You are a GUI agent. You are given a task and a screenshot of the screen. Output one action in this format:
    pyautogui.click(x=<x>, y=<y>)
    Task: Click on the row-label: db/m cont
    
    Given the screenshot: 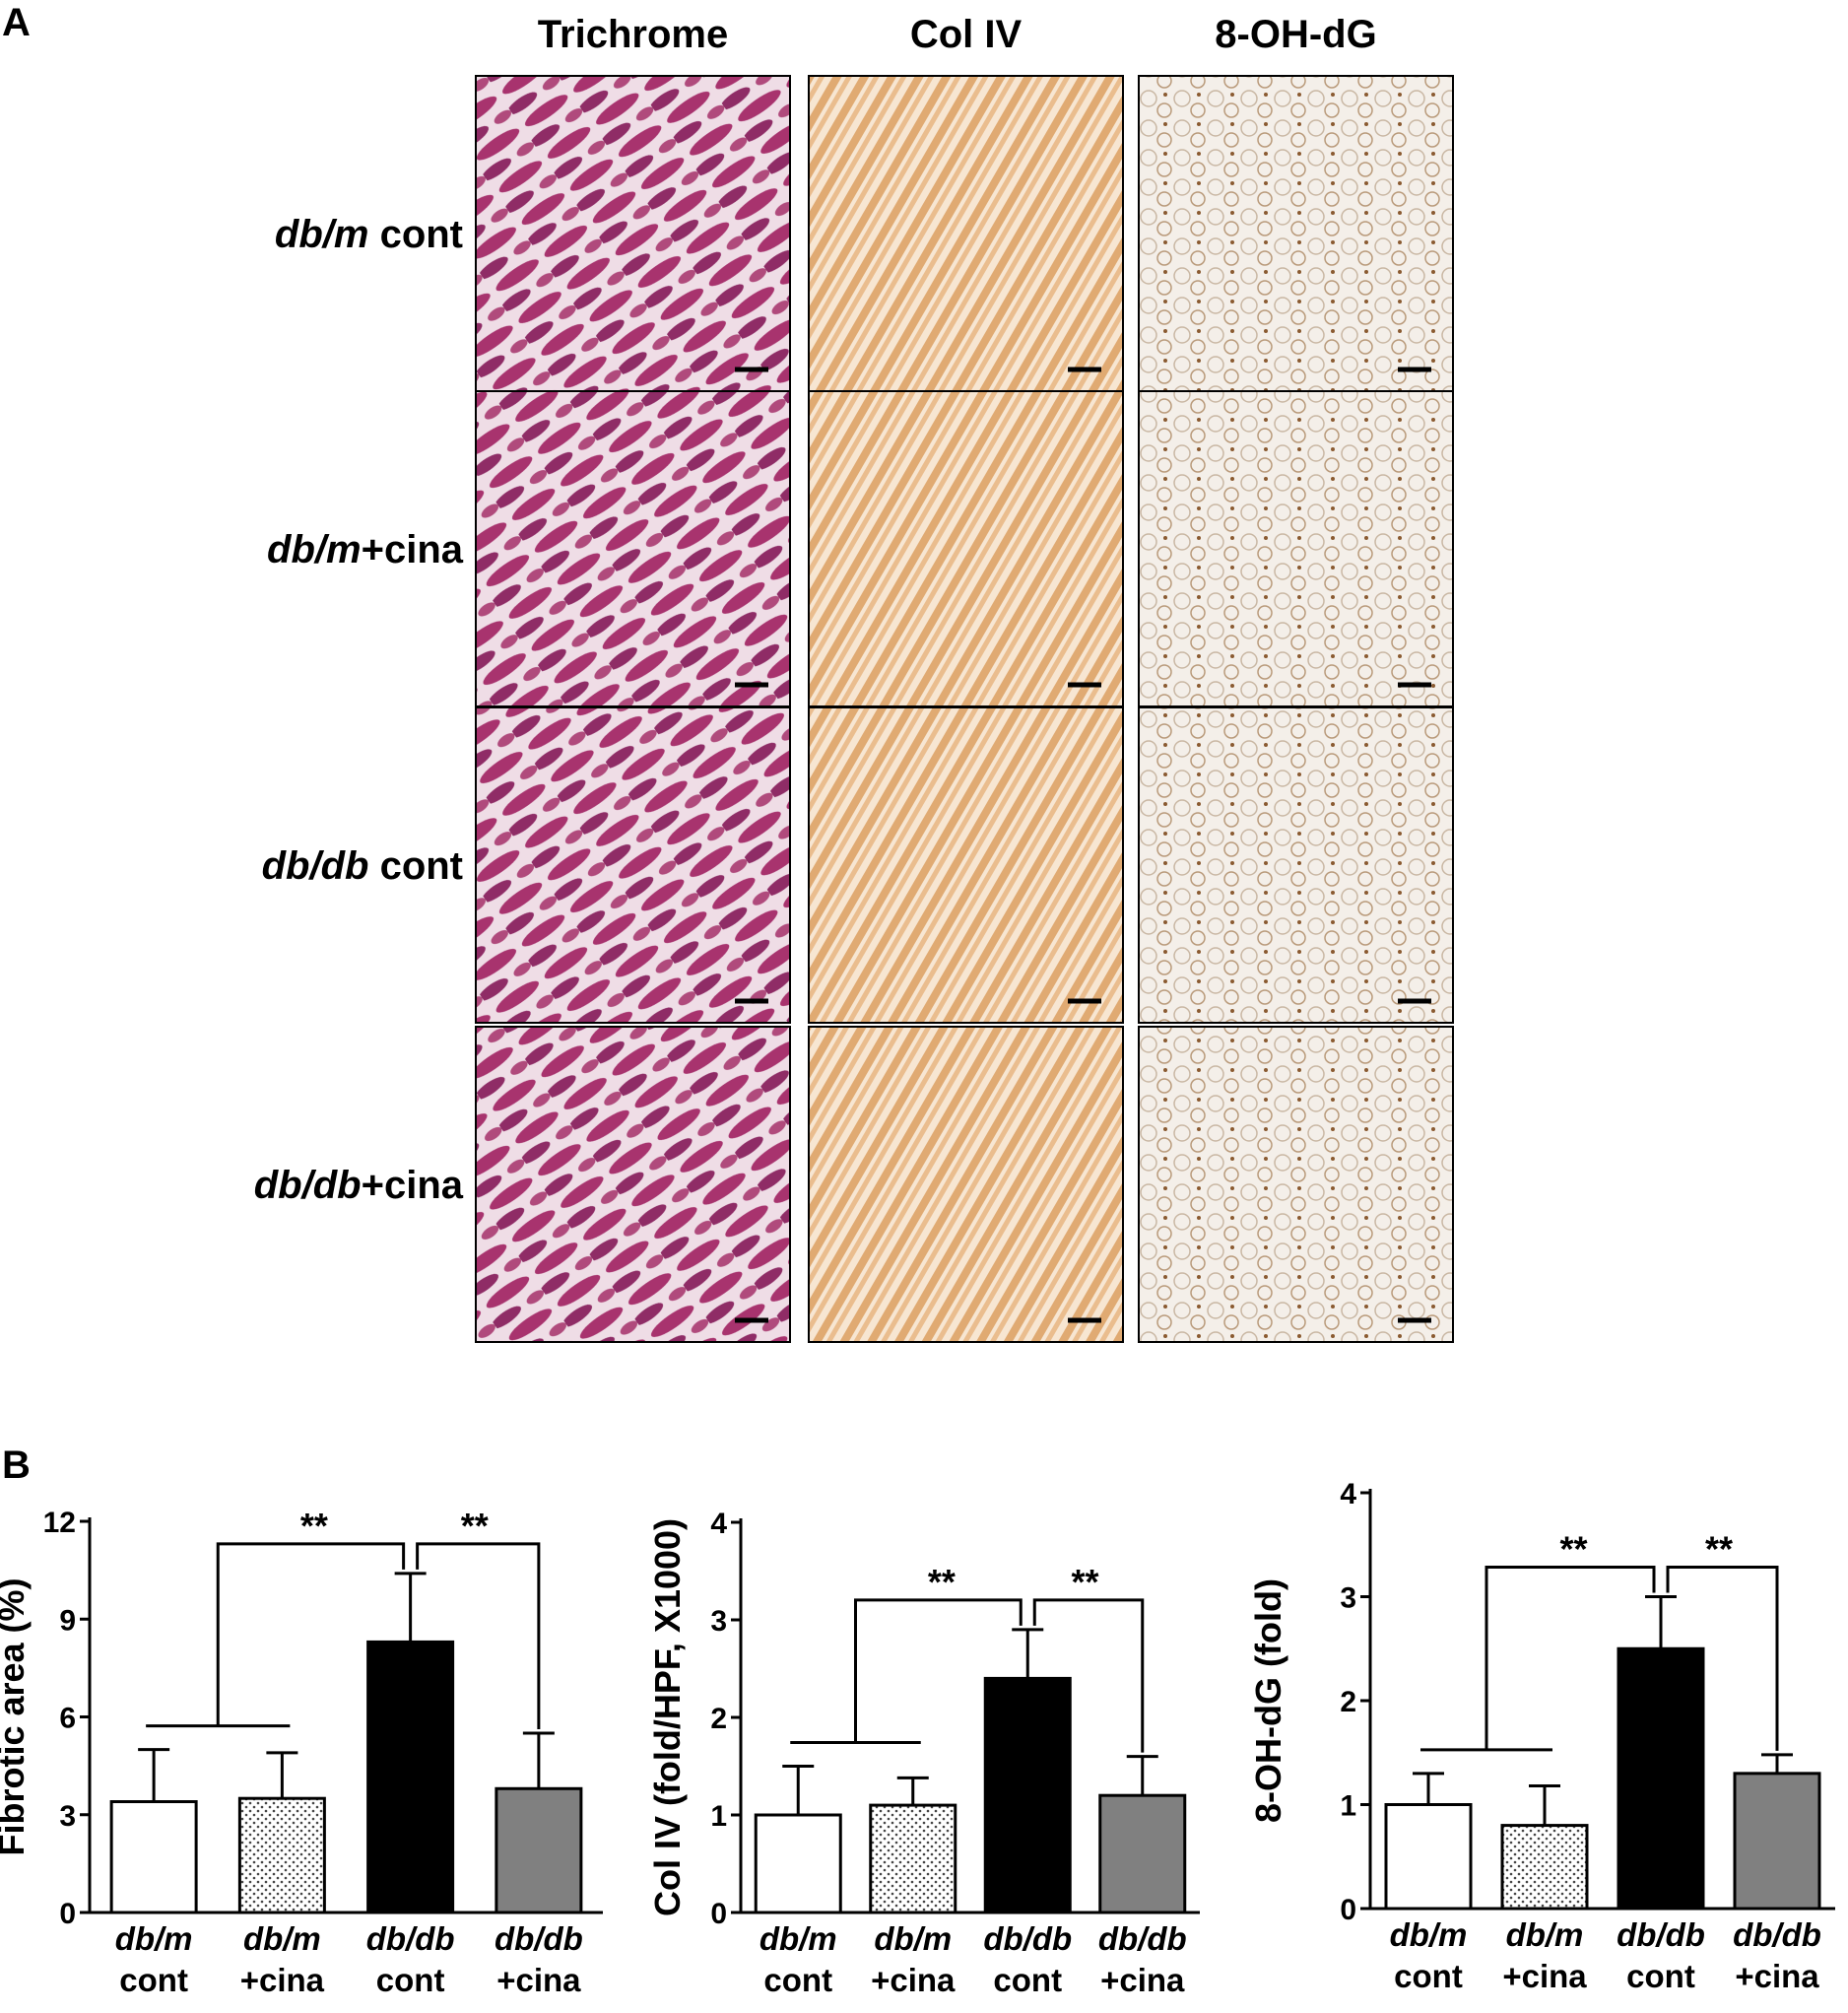 What is the action you would take?
    pyautogui.click(x=369, y=234)
    